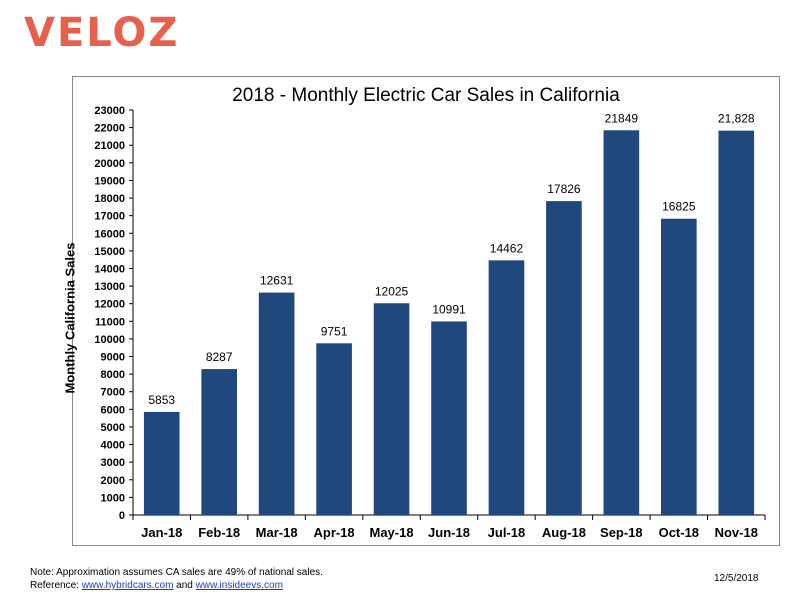 This screenshot has height=600, width=800. What do you see at coordinates (392, 532) in the screenshot?
I see `x-tick-label: May-18` at bounding box center [392, 532].